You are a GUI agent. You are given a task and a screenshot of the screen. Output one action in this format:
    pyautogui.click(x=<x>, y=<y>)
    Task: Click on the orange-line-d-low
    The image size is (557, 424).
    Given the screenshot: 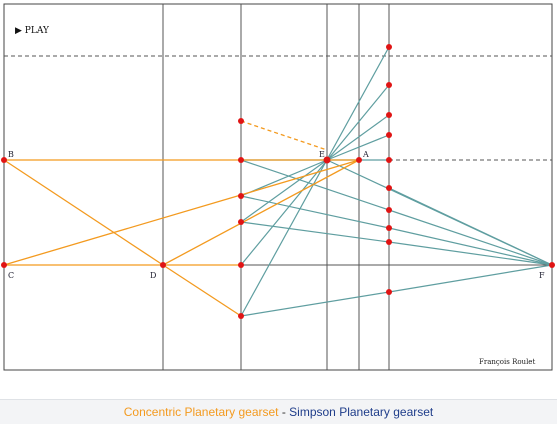 What is the action you would take?
    pyautogui.click(x=202, y=290)
    